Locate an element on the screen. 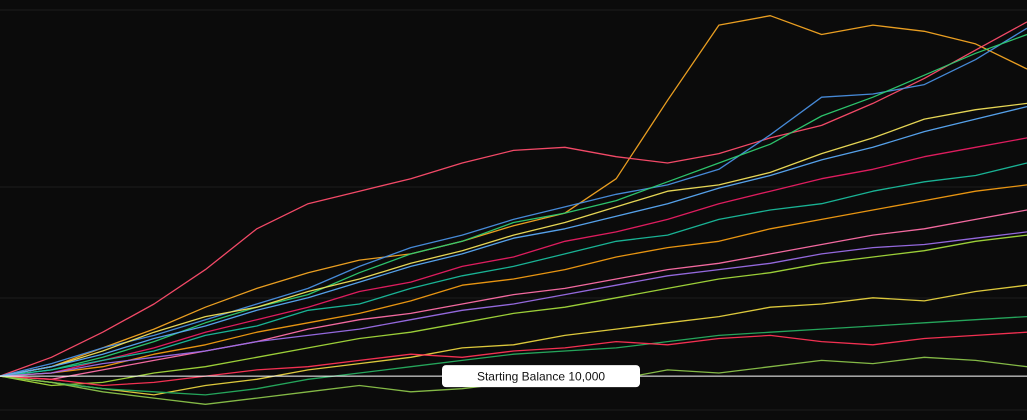 This screenshot has height=420, width=1027. reference-label-box is located at coordinates (541, 376).